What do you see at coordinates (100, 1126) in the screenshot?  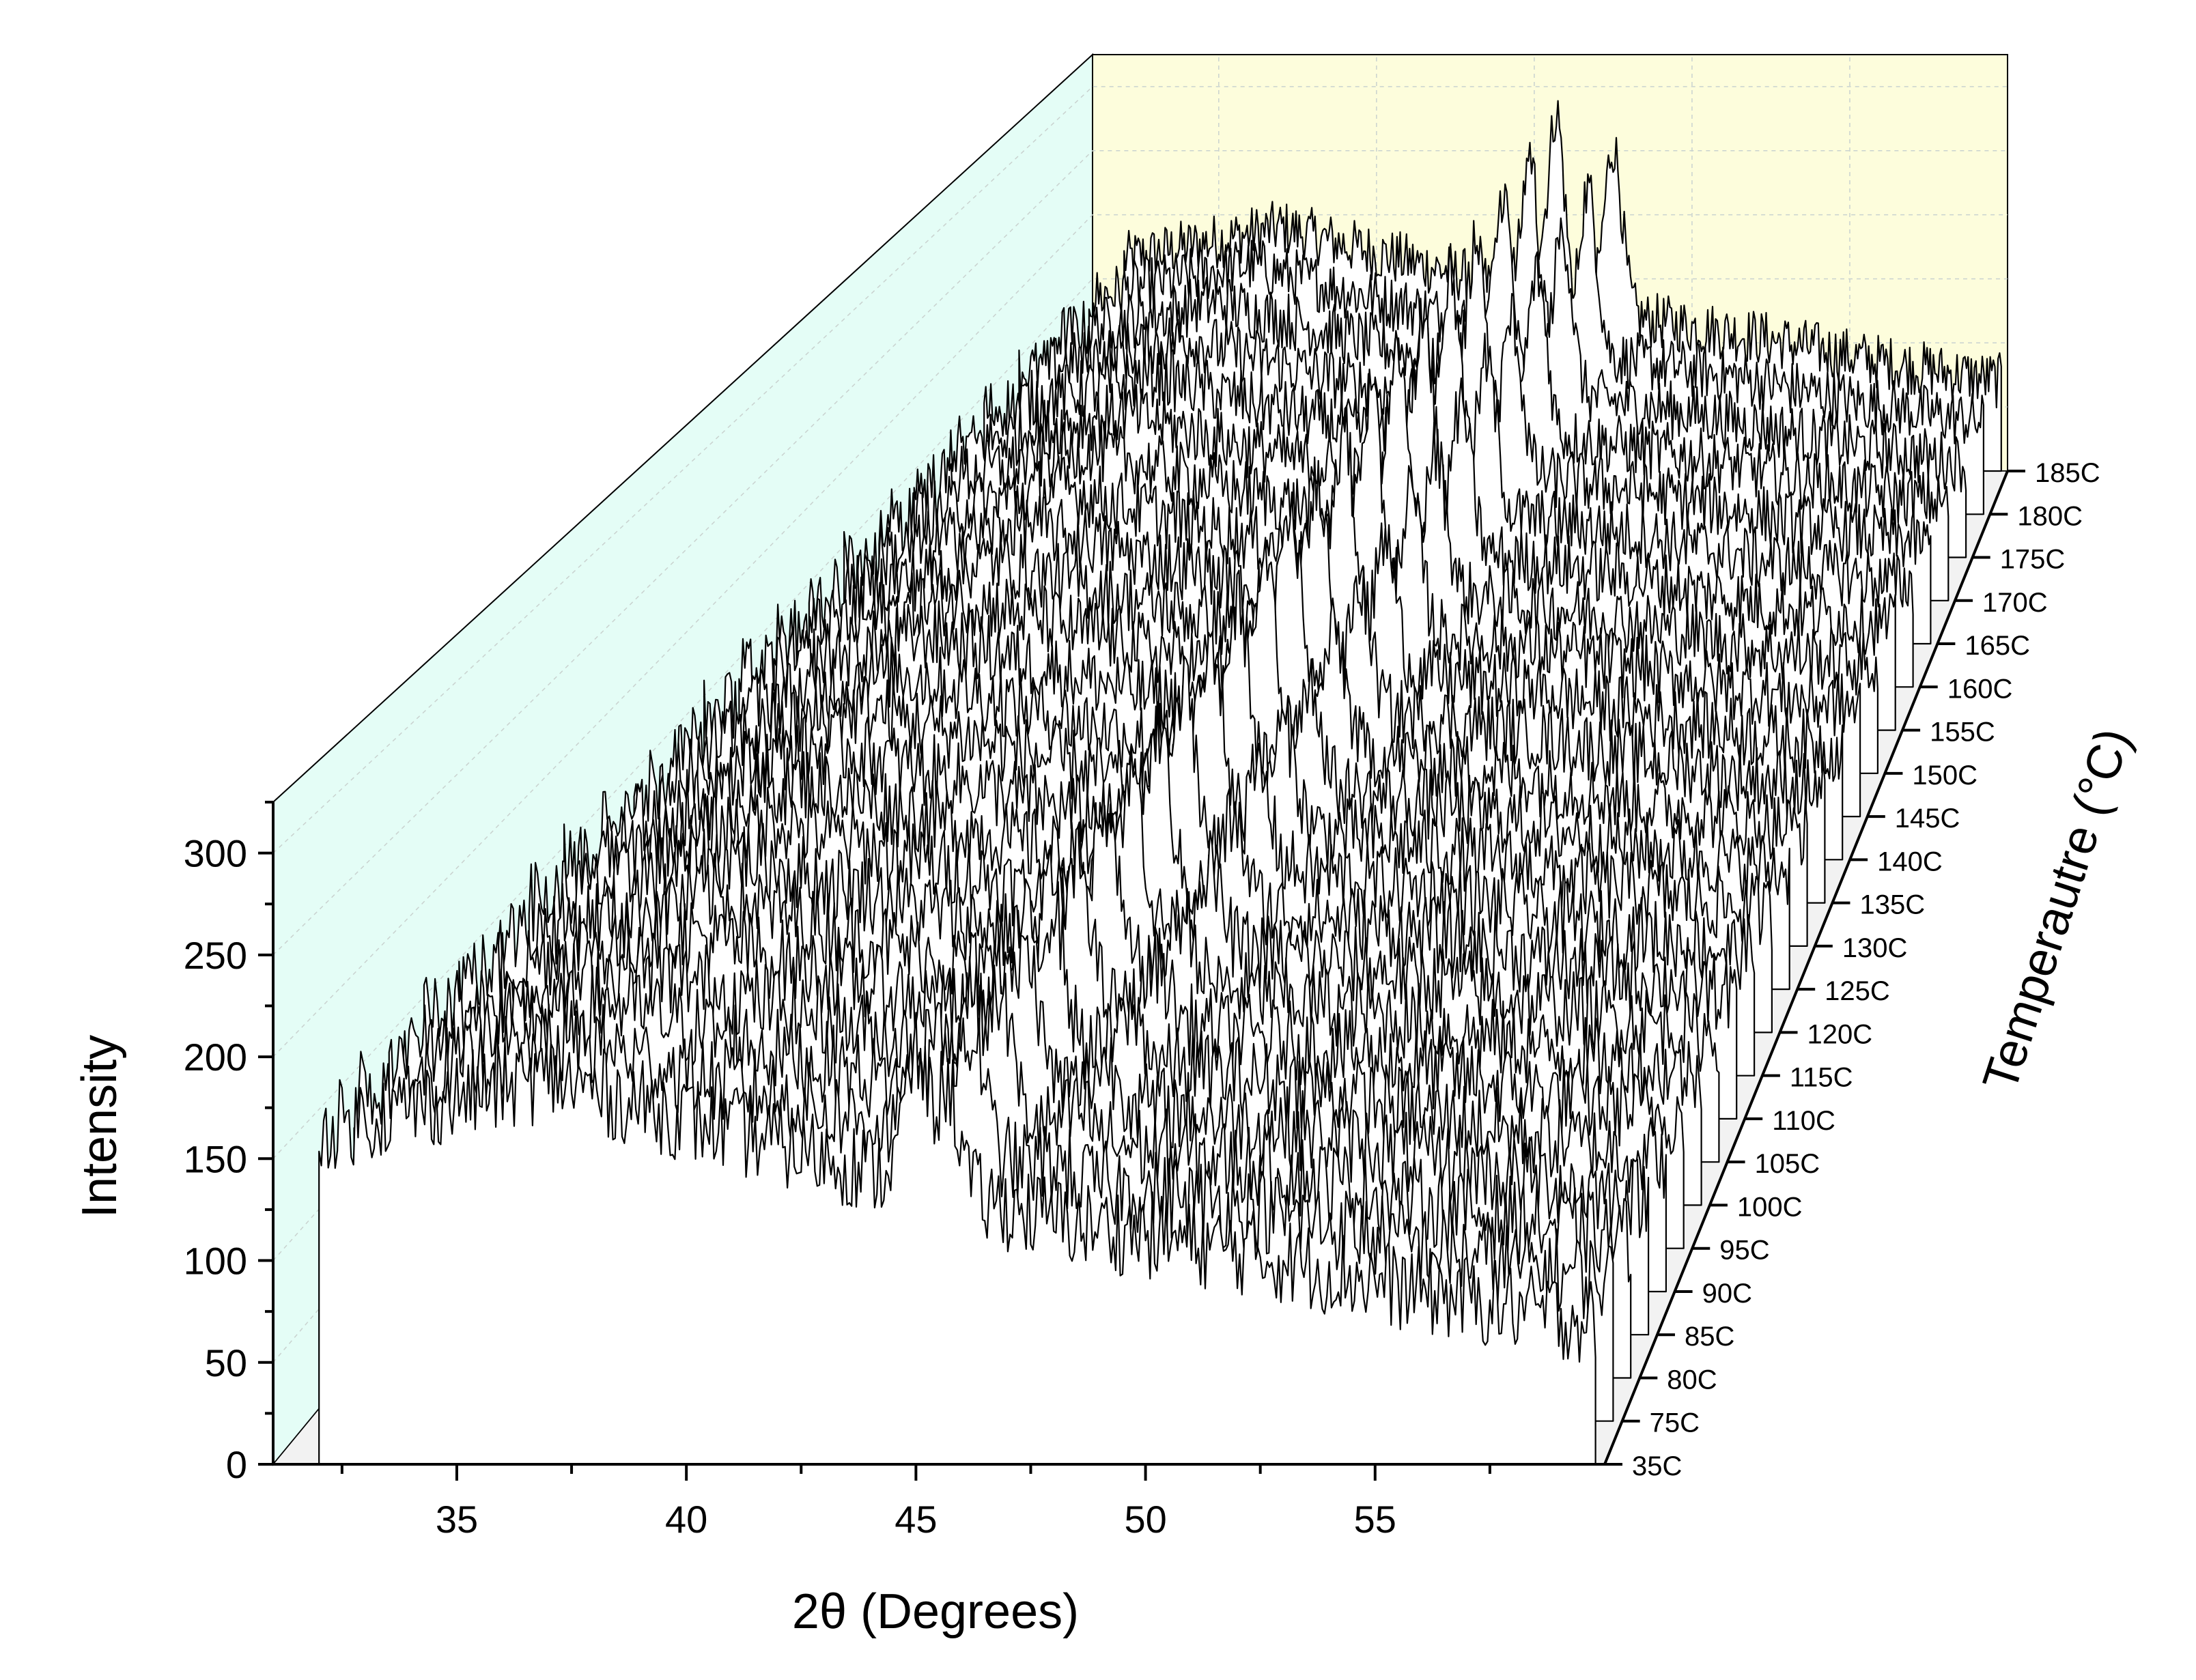 I see `y-axis-title: Intensity` at bounding box center [100, 1126].